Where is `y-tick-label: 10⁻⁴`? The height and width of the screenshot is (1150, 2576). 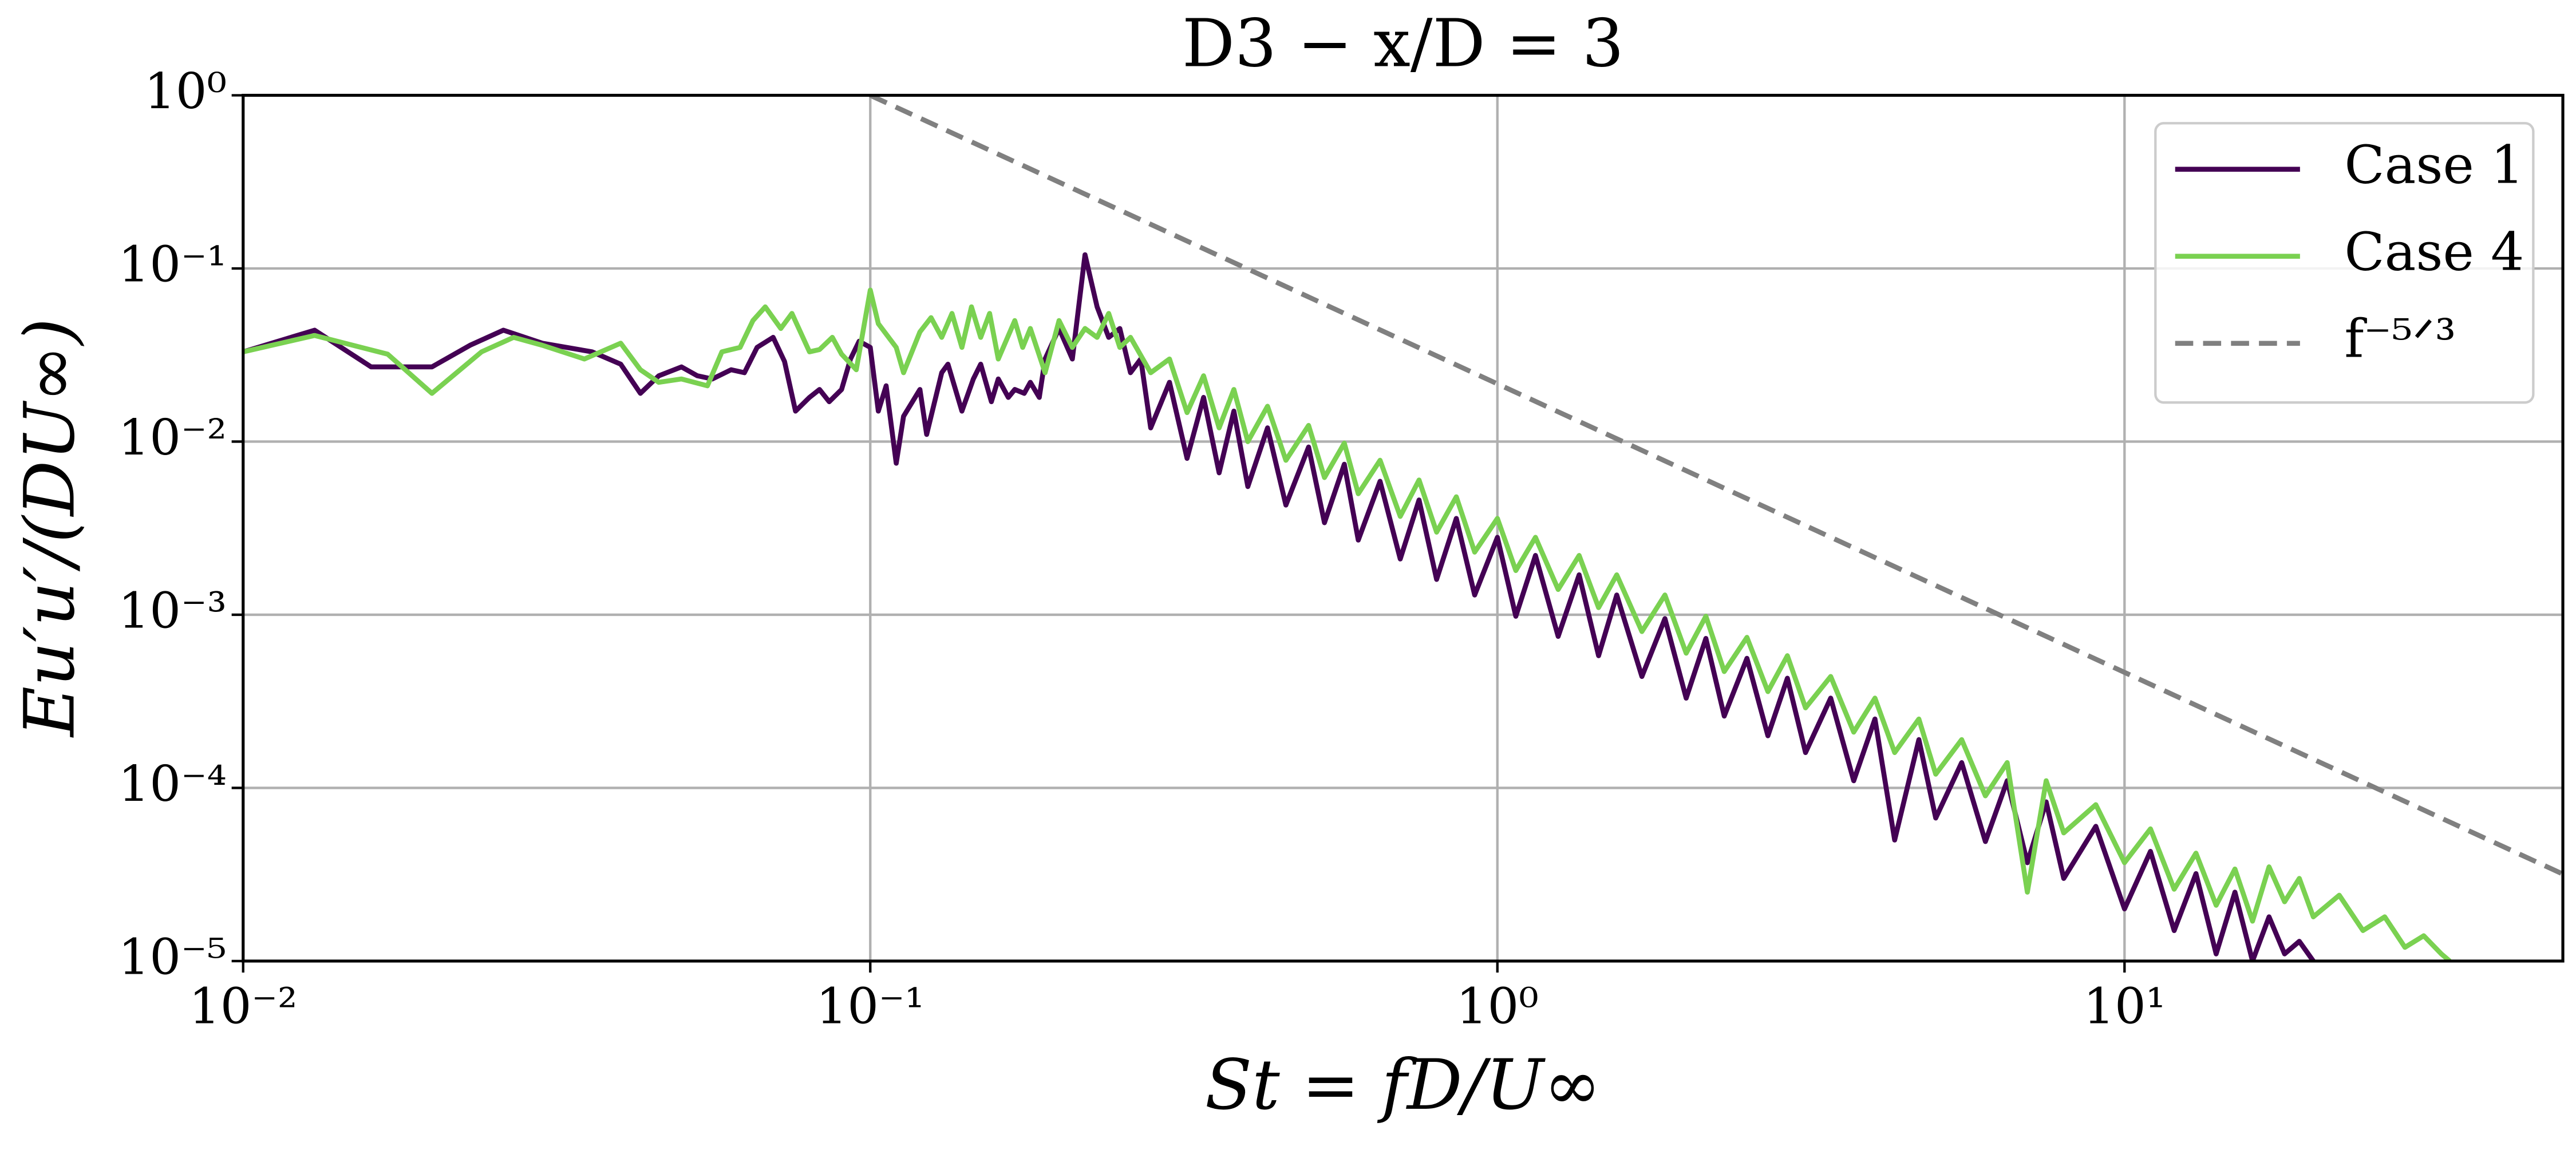
y-tick-label: 10⁻⁴ is located at coordinates (172, 785).